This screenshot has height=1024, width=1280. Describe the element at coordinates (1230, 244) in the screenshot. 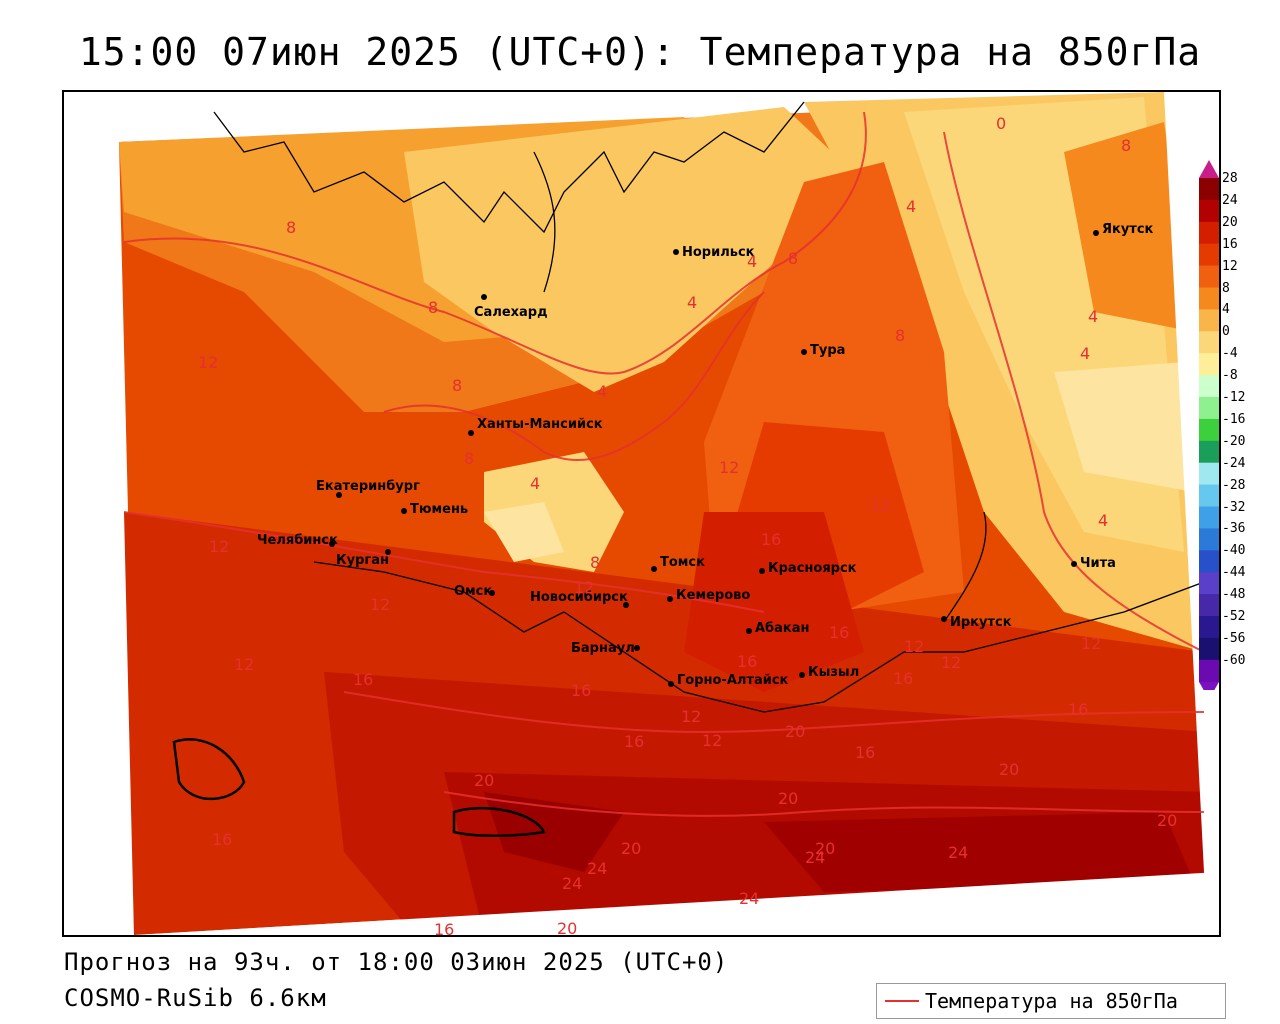

I see `colorbar-tick-label: 16` at that location.